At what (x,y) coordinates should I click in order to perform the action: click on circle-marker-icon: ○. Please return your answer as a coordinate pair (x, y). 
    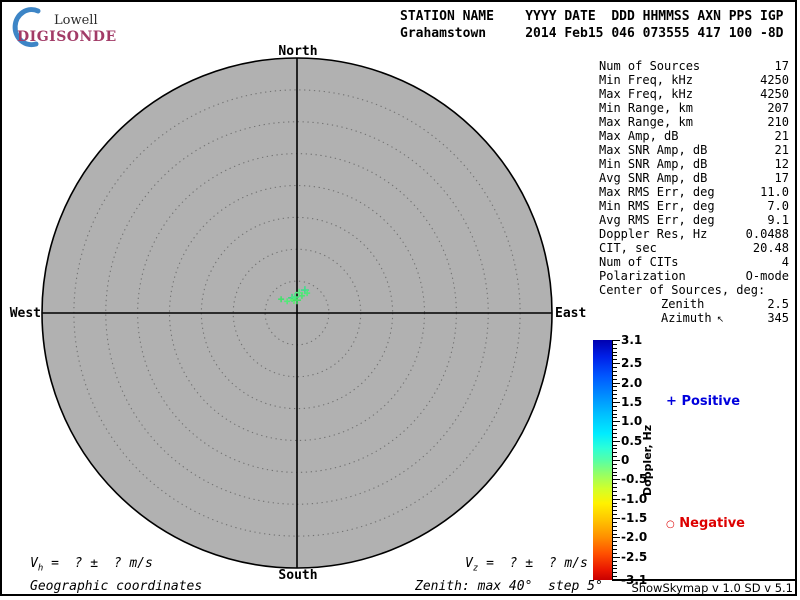
    Looking at the image, I should click on (670, 524).